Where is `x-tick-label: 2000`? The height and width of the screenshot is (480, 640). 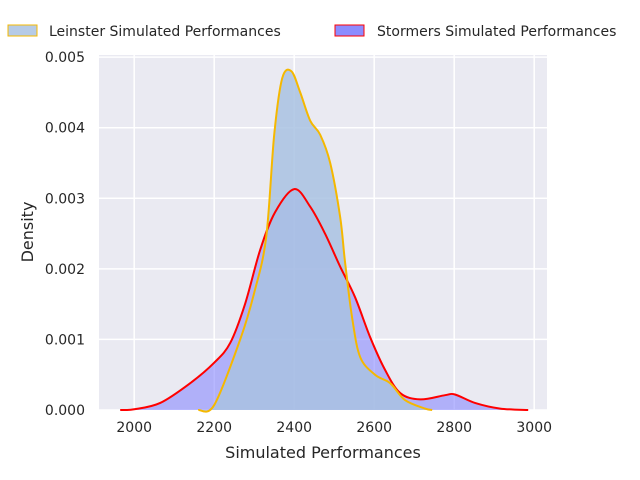
x-tick-label: 2000 is located at coordinates (134, 428).